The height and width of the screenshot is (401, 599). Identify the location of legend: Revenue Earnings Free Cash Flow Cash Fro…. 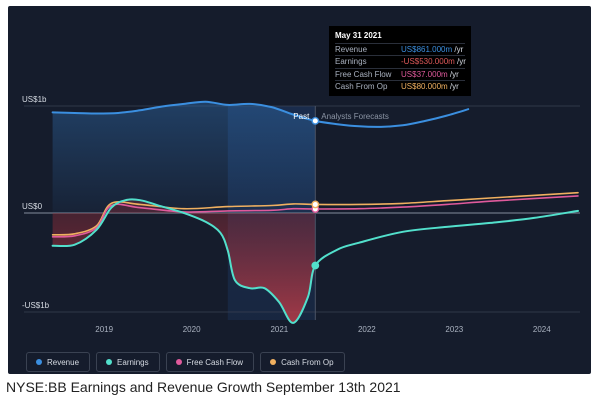
(185, 363).